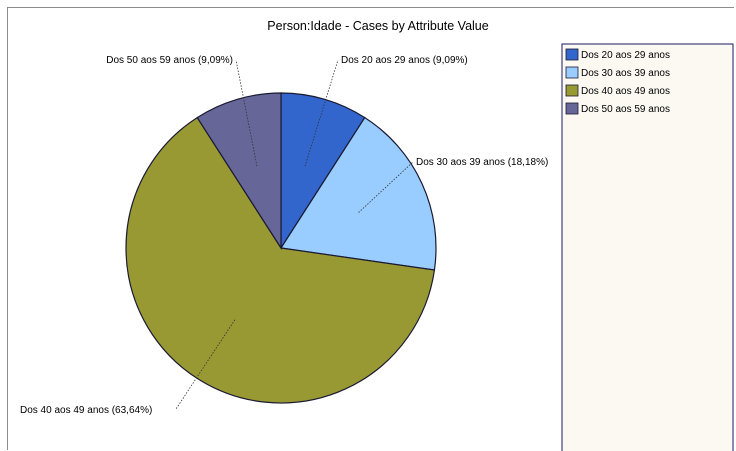  Describe the element at coordinates (625, 91) in the screenshot. I see `legend-label-3: Dos 40 aos 49 anos` at that location.